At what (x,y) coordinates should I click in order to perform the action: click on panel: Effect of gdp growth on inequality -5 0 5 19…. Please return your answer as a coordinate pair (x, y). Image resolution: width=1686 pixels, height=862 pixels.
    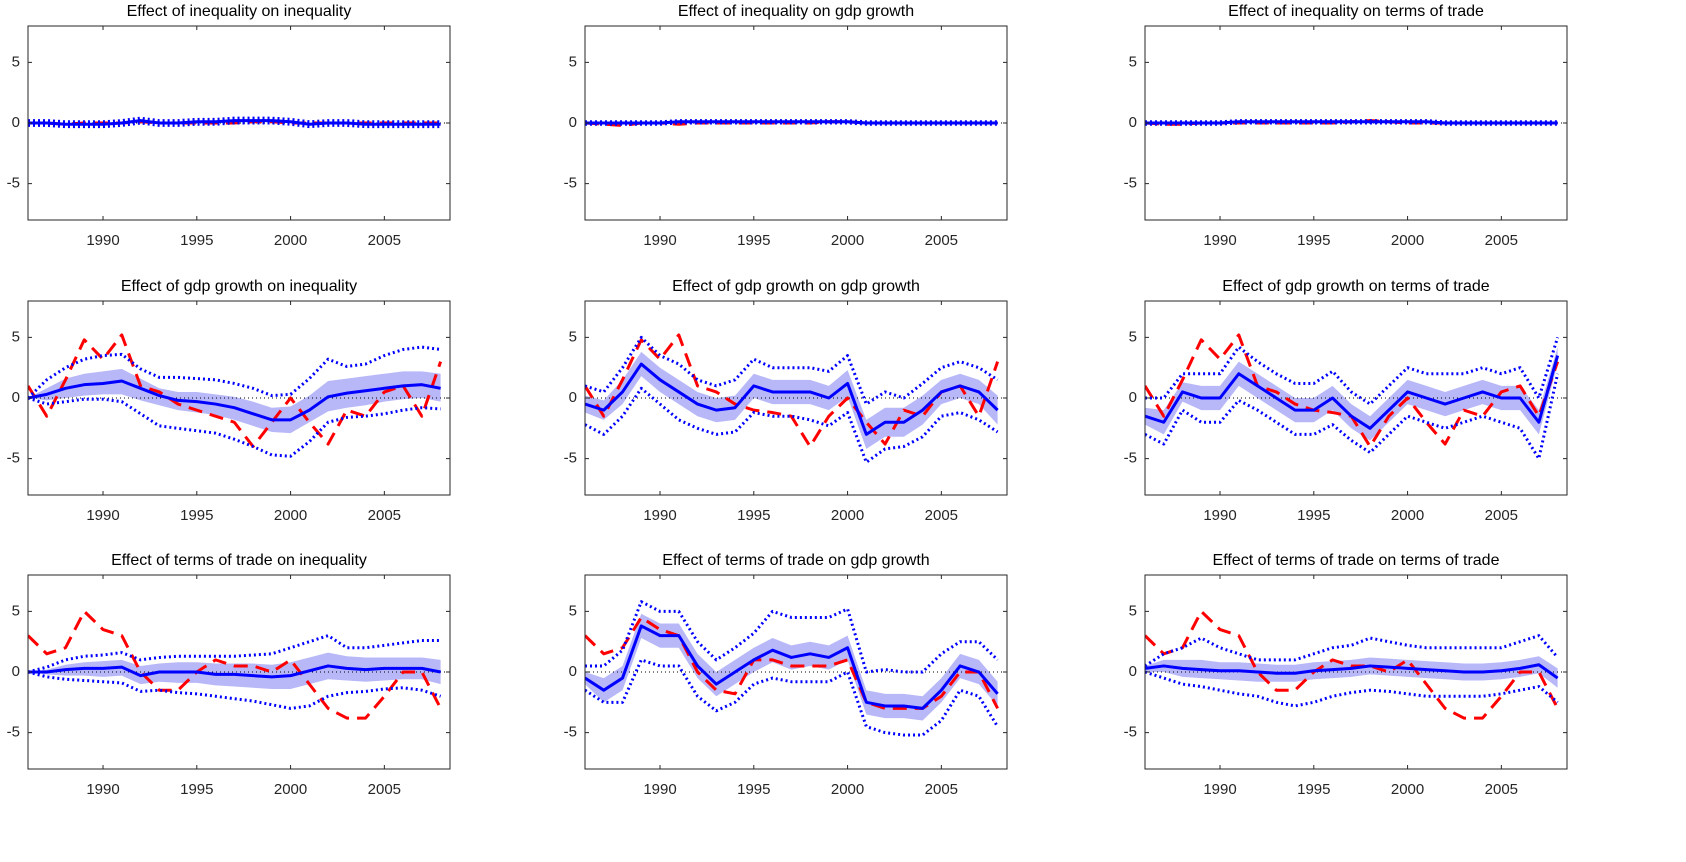
    Looking at the image, I should click on (229, 401).